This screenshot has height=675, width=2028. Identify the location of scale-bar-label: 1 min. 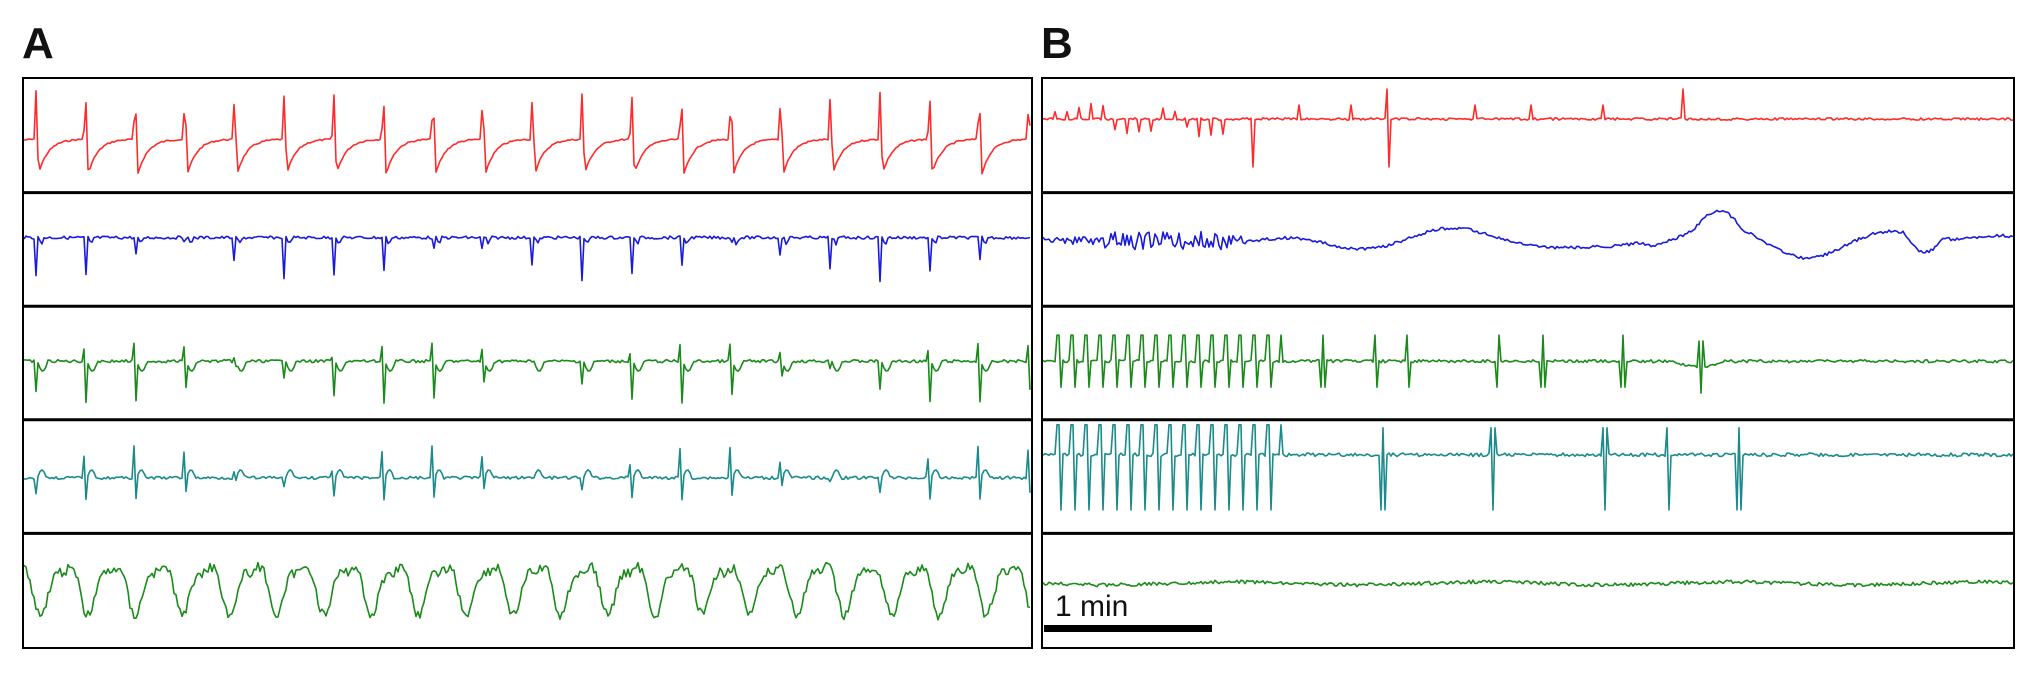
(1092, 606).